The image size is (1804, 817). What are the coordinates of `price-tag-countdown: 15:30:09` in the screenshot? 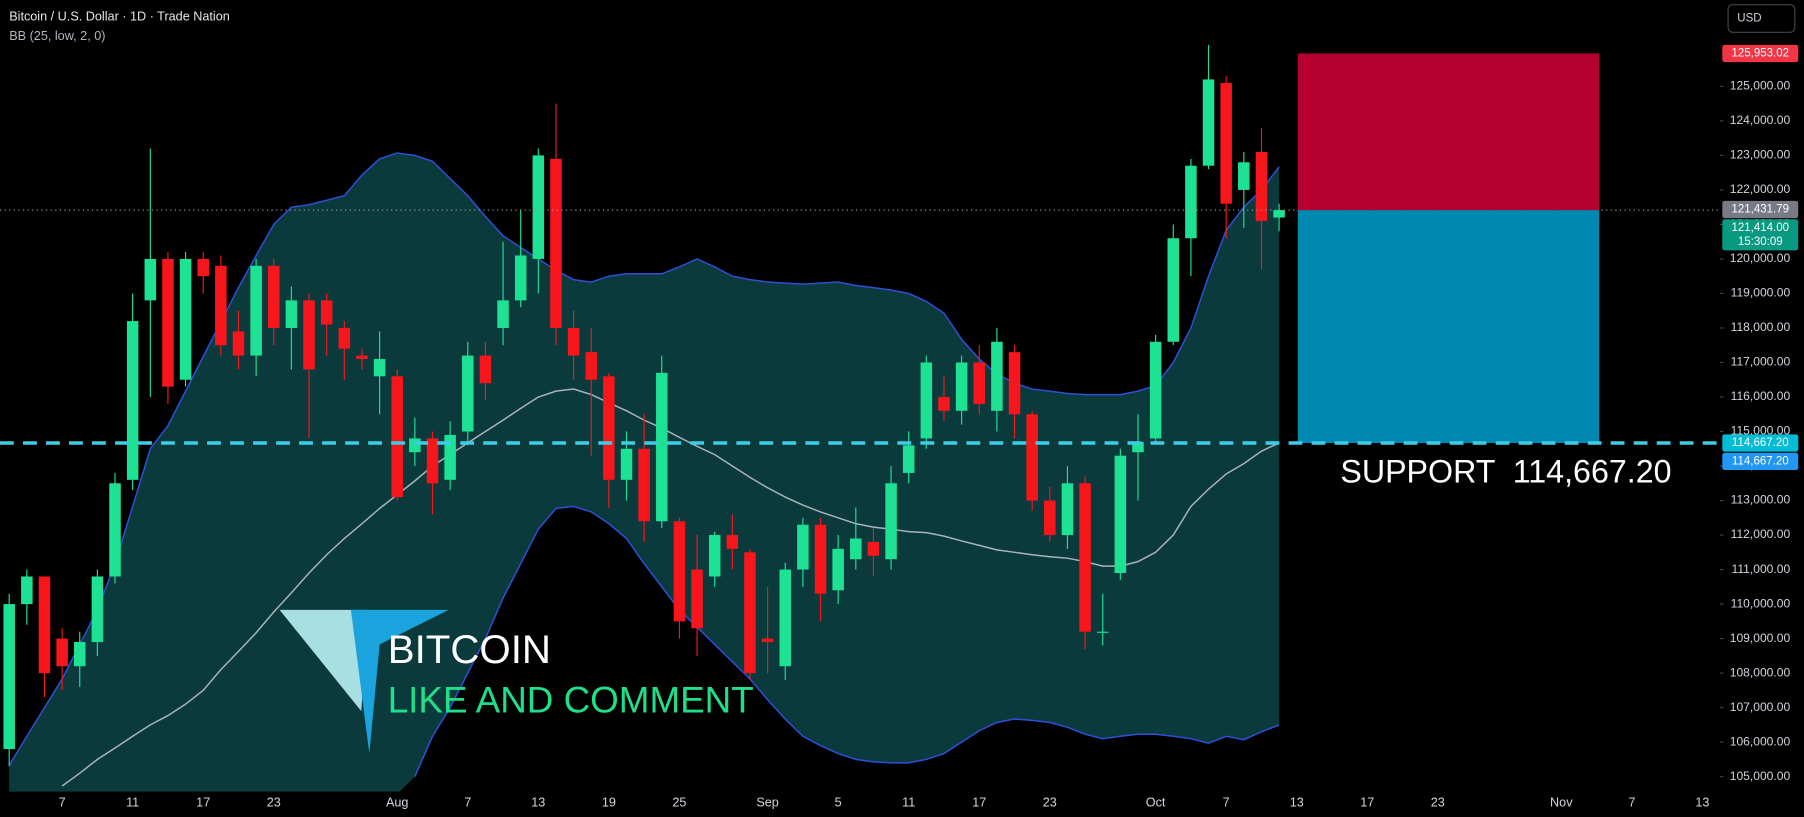 It's located at (1760, 242).